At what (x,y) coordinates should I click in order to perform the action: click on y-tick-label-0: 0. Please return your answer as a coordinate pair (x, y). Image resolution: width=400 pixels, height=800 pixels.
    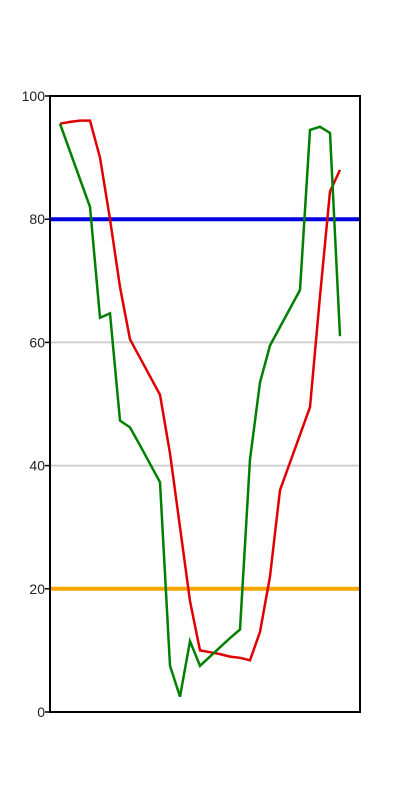
    Looking at the image, I should click on (41, 712).